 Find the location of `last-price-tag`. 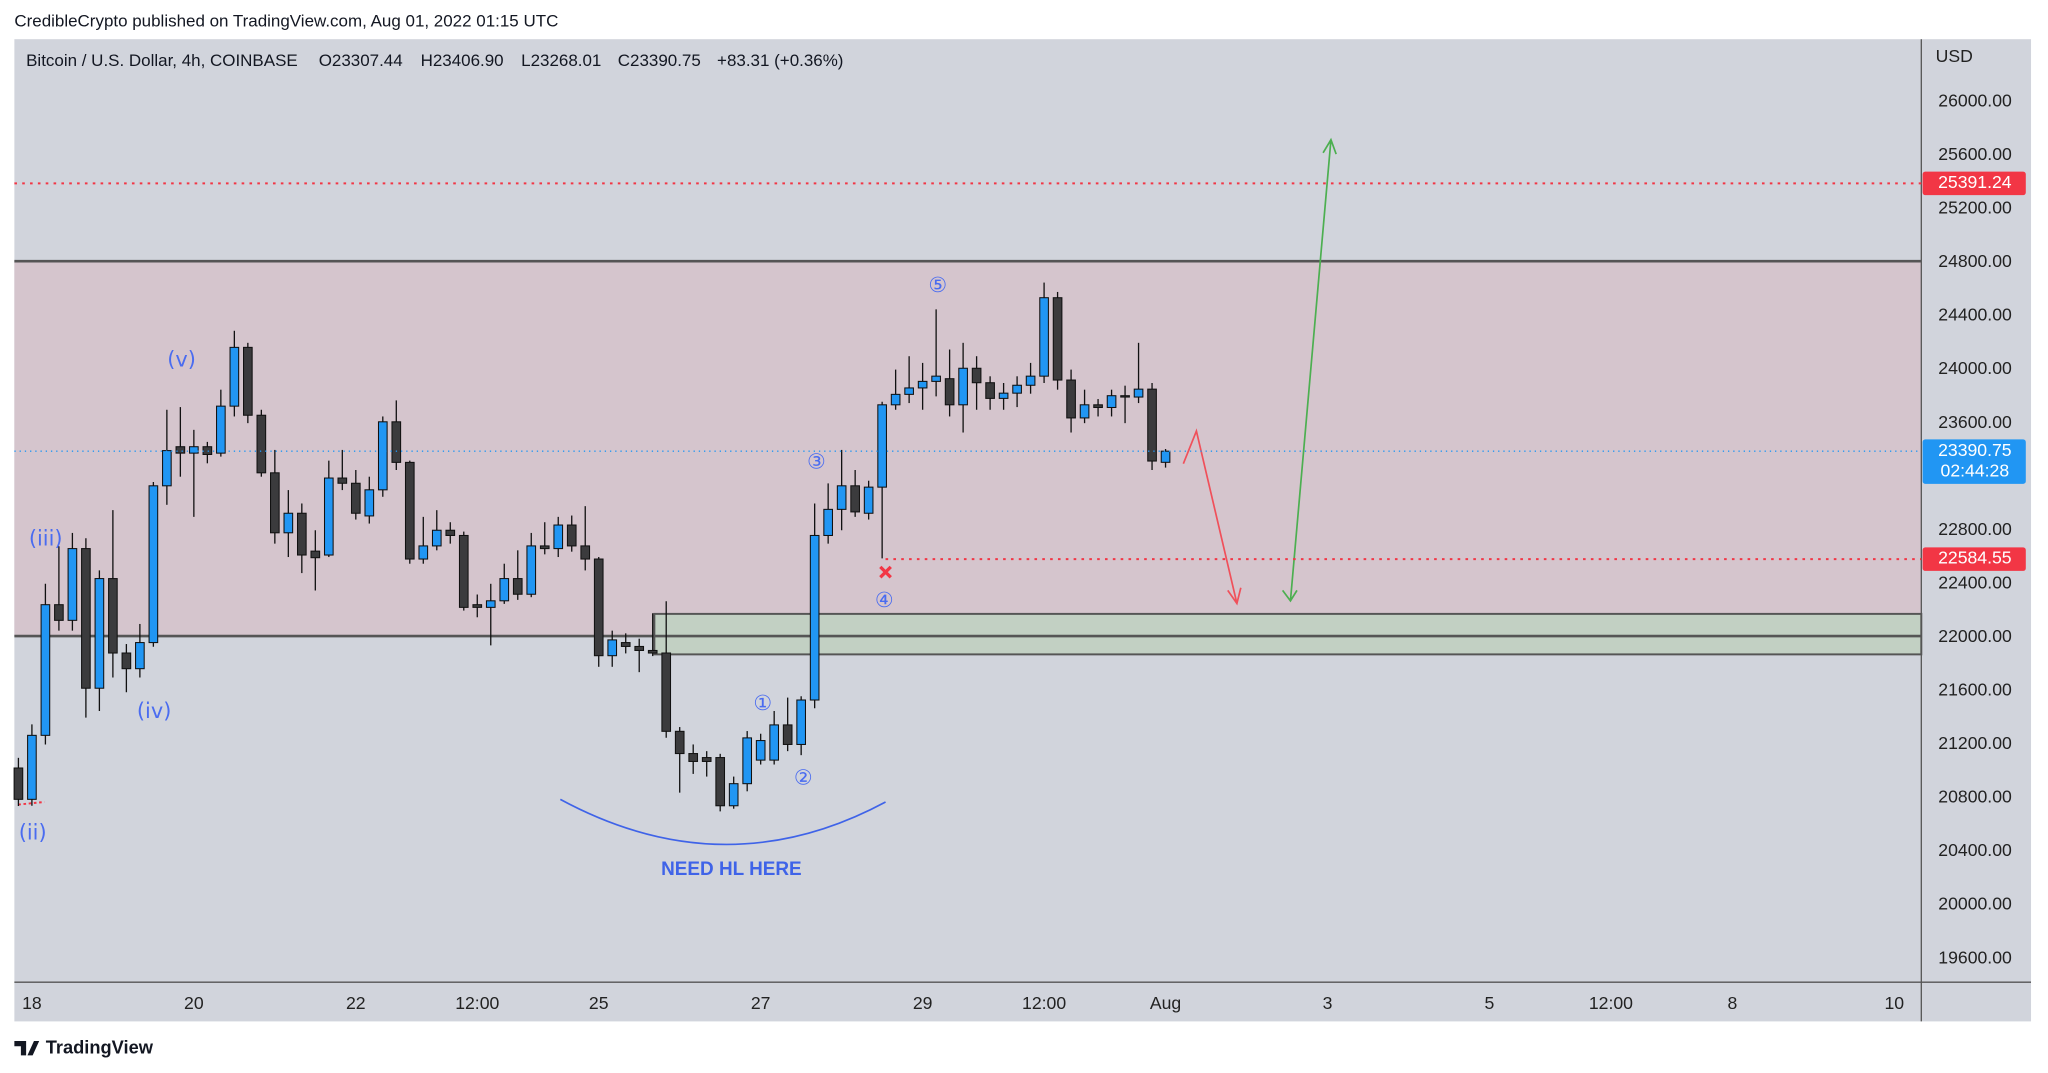

last-price-tag is located at coordinates (1974, 461).